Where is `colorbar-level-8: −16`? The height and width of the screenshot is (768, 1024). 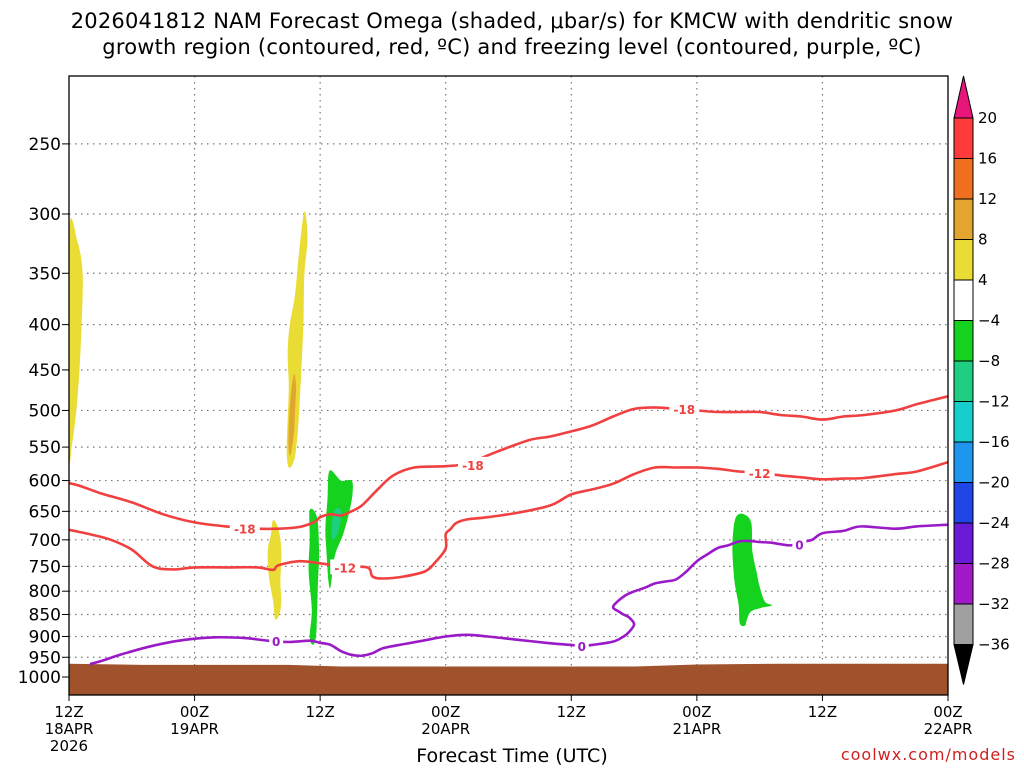
colorbar-level-8: −16 is located at coordinates (994, 442).